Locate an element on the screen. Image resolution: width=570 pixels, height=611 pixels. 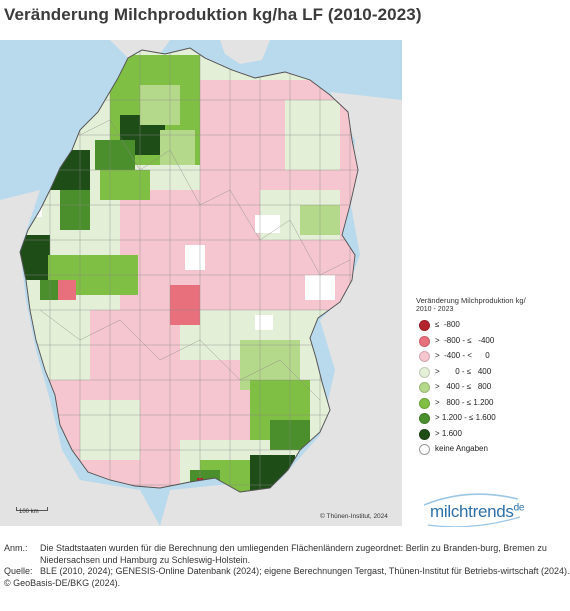
legend-label: ≤ -800 is located at coordinates (447, 324).